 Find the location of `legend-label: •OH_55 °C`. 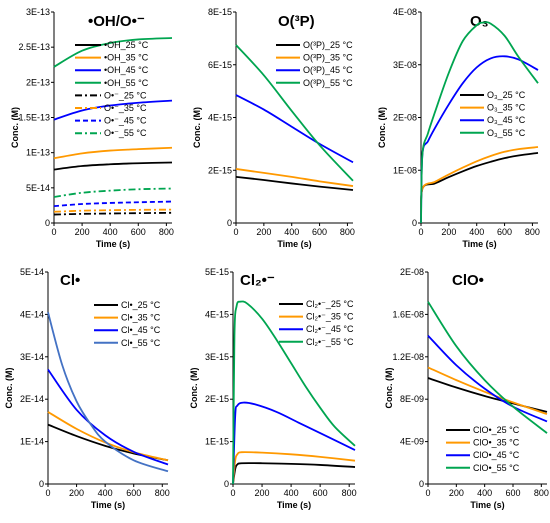

legend-label: •OH_55 °C is located at coordinates (126, 83).